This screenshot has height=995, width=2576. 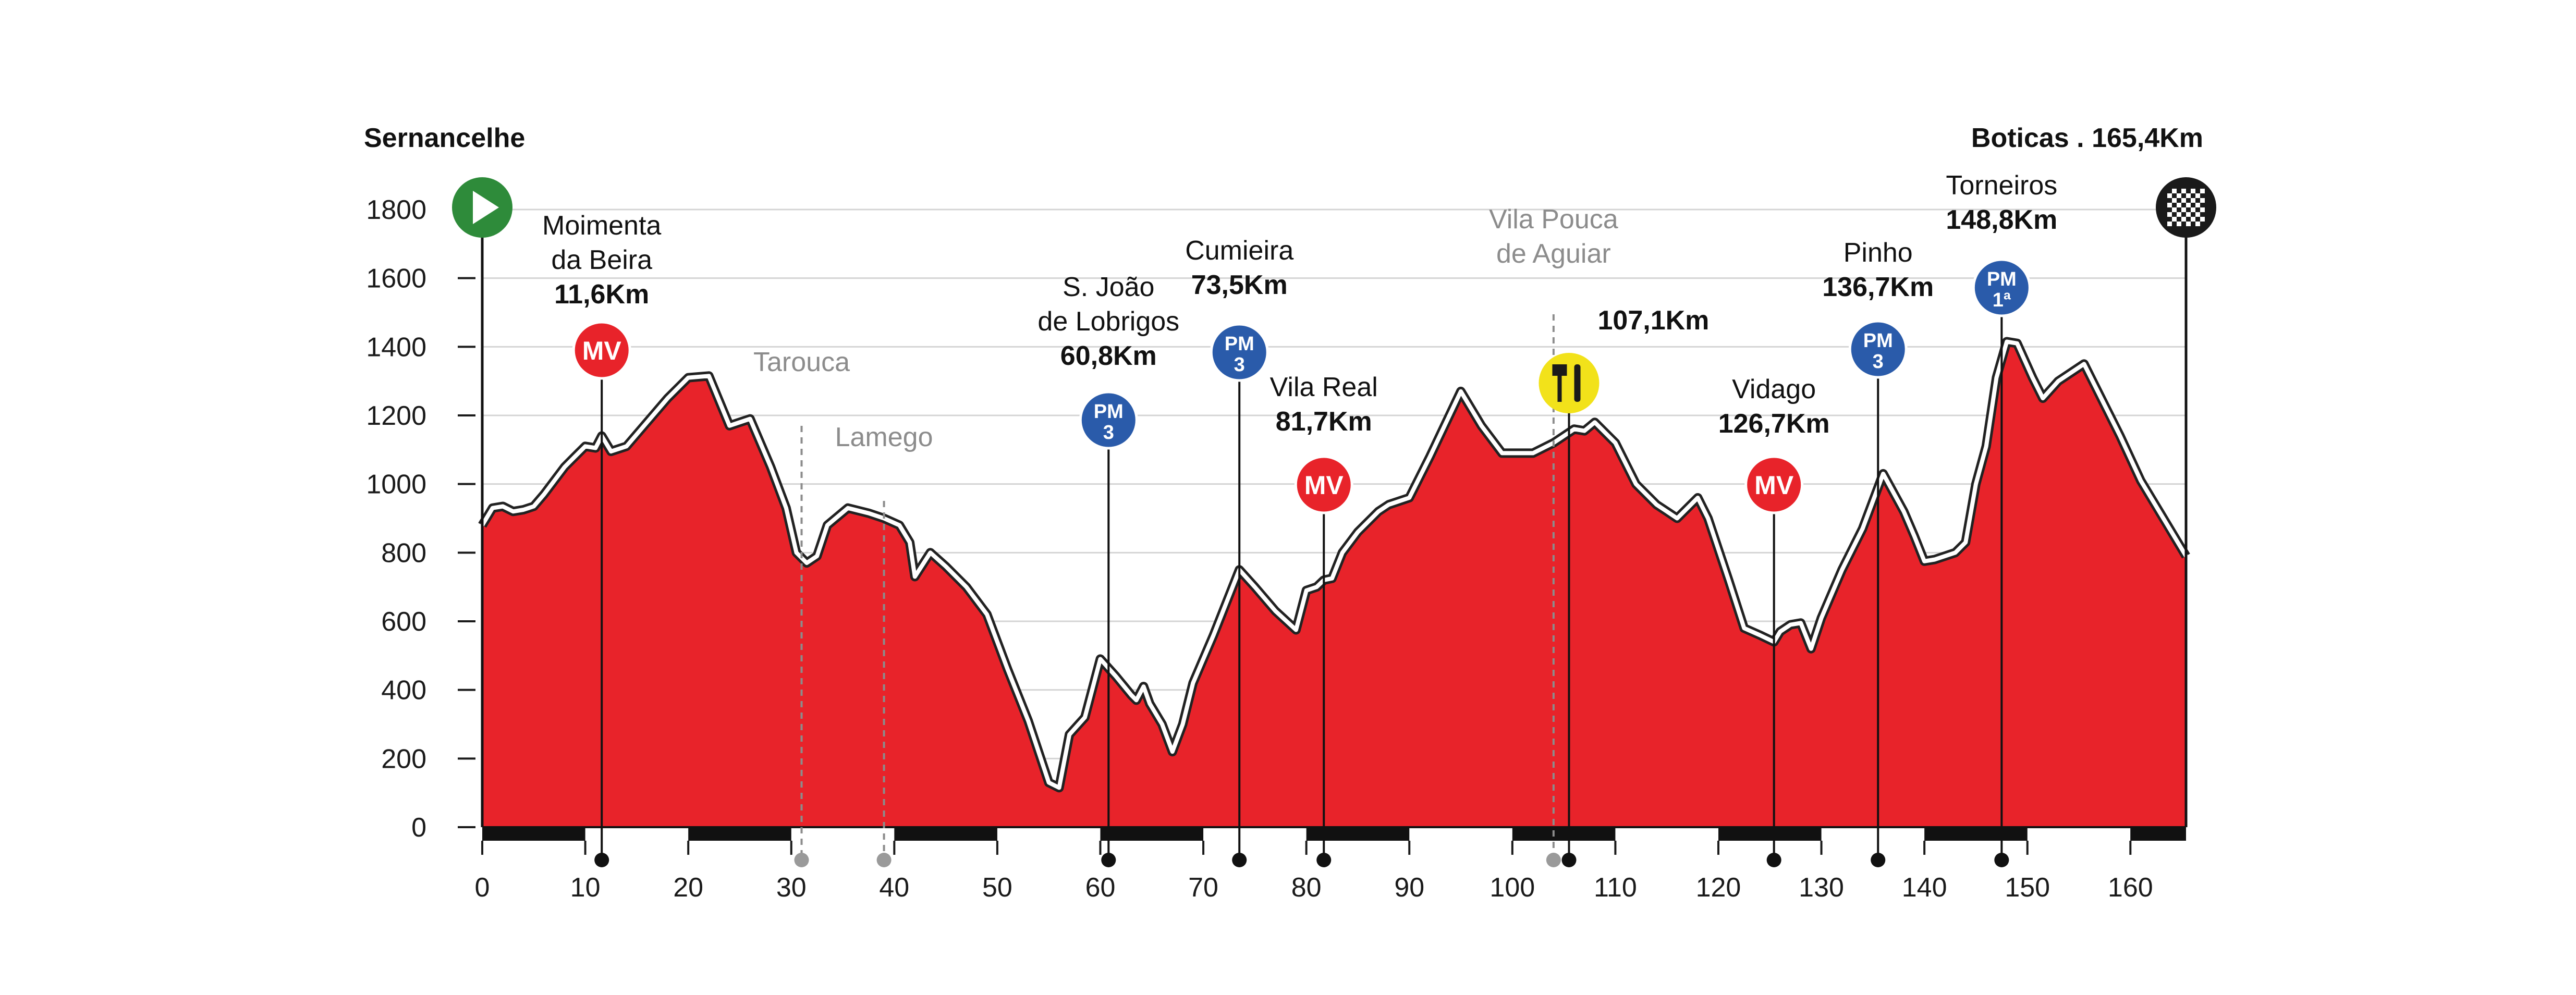 What do you see at coordinates (396, 347) in the screenshot?
I see `y-tick-label-1400: 1400` at bounding box center [396, 347].